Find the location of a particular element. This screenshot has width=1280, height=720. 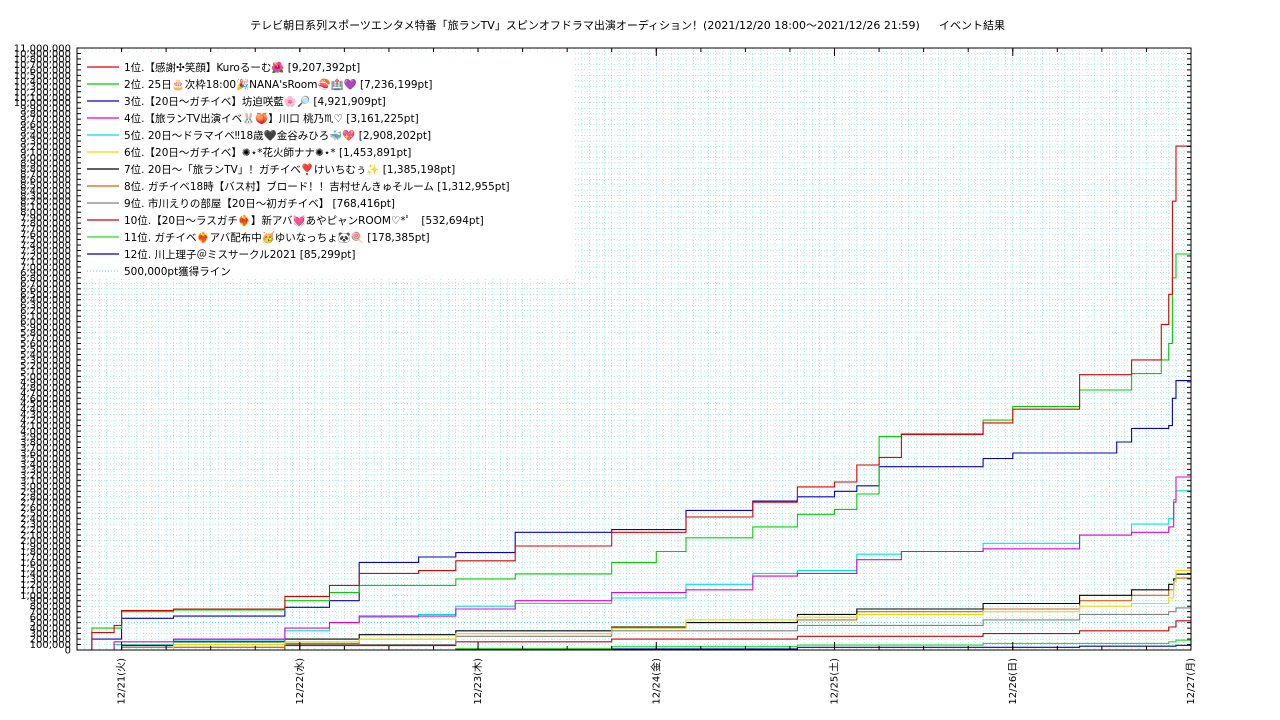

y-tick-label: 3,900,000 is located at coordinates (45, 437).